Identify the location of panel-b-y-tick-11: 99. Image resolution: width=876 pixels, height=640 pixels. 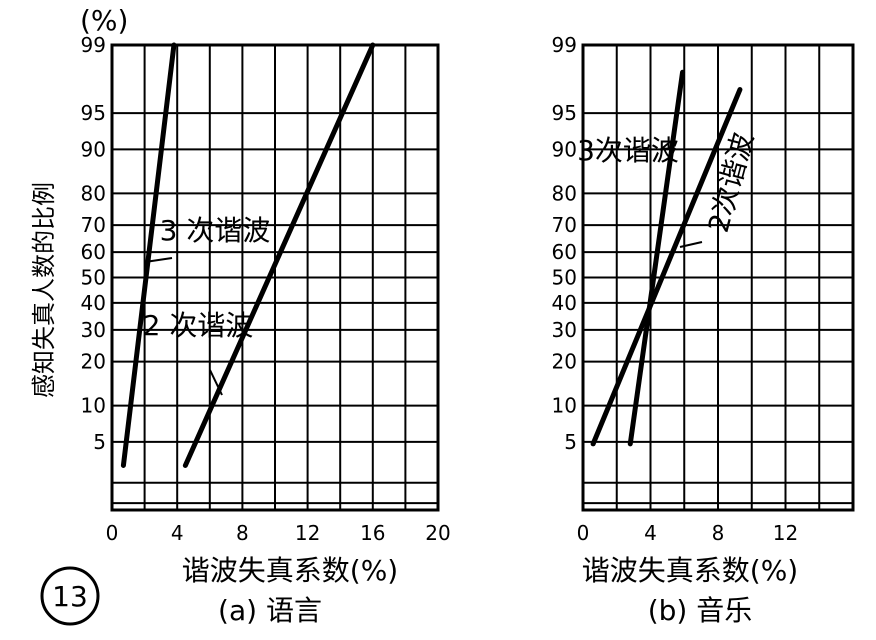
(564, 45).